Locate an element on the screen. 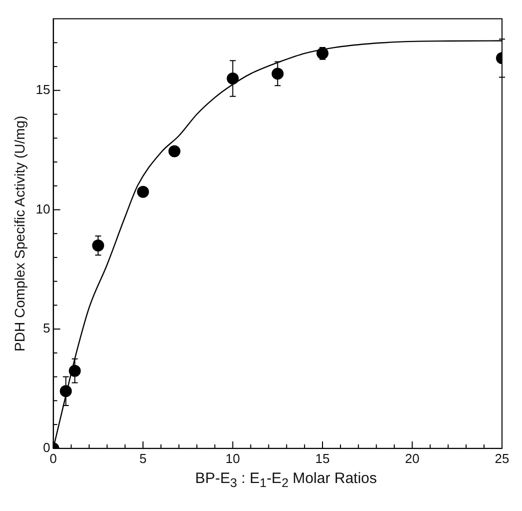  x-tick-label: 10 is located at coordinates (233, 458).